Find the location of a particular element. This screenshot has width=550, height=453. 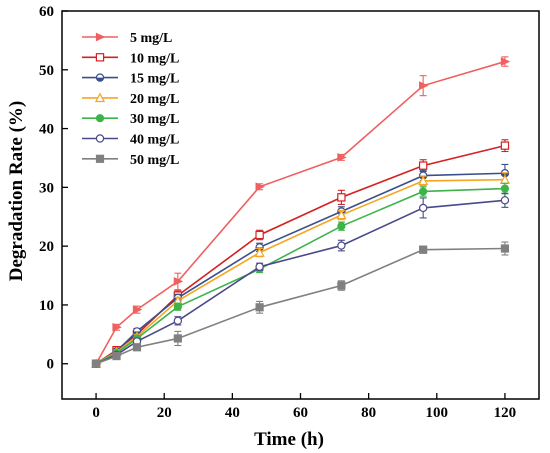

y-tick-label: 0 is located at coordinates (51, 365).